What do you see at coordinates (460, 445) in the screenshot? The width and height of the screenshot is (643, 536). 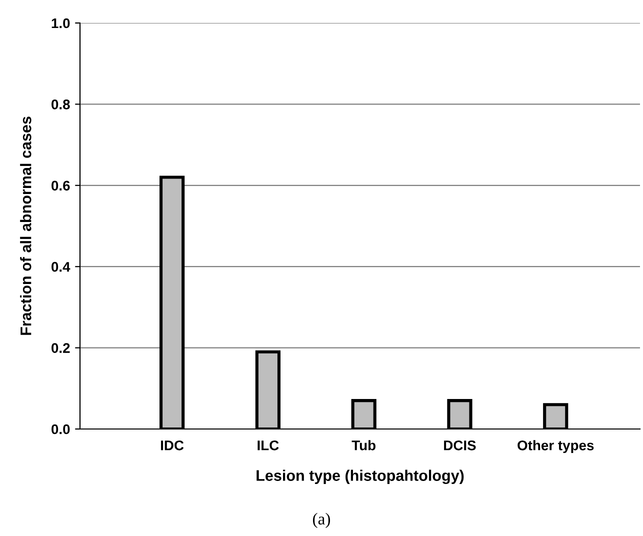 I see `x-tick-label: DCIS` at bounding box center [460, 445].